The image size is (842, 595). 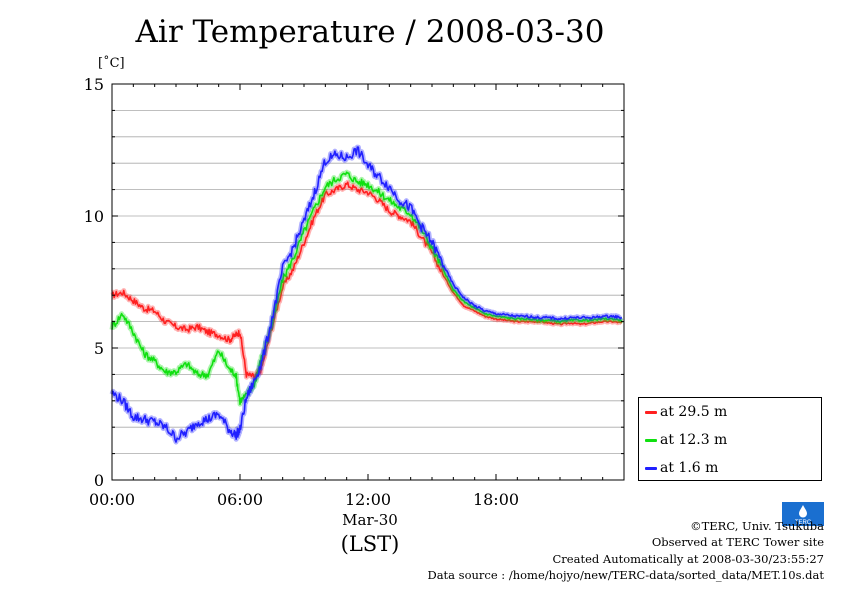 I want to click on x-axis-date-label: Mar-30, so click(x=370, y=520).